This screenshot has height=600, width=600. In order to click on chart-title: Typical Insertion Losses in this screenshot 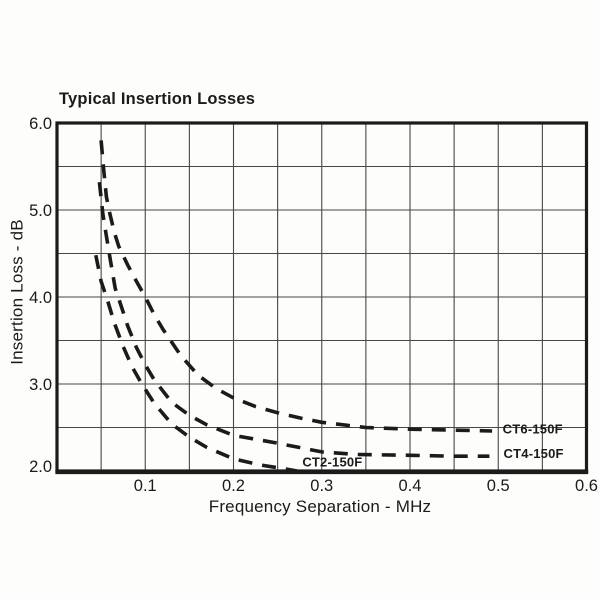, I will do `click(157, 99)`.